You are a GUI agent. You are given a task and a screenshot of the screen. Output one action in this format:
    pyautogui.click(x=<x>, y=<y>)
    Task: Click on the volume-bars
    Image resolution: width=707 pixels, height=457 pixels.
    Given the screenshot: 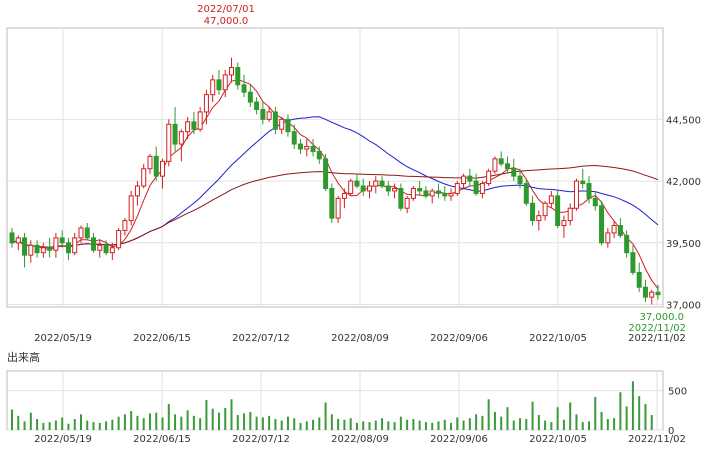 What is the action you would take?
    pyautogui.click(x=332, y=405)
    